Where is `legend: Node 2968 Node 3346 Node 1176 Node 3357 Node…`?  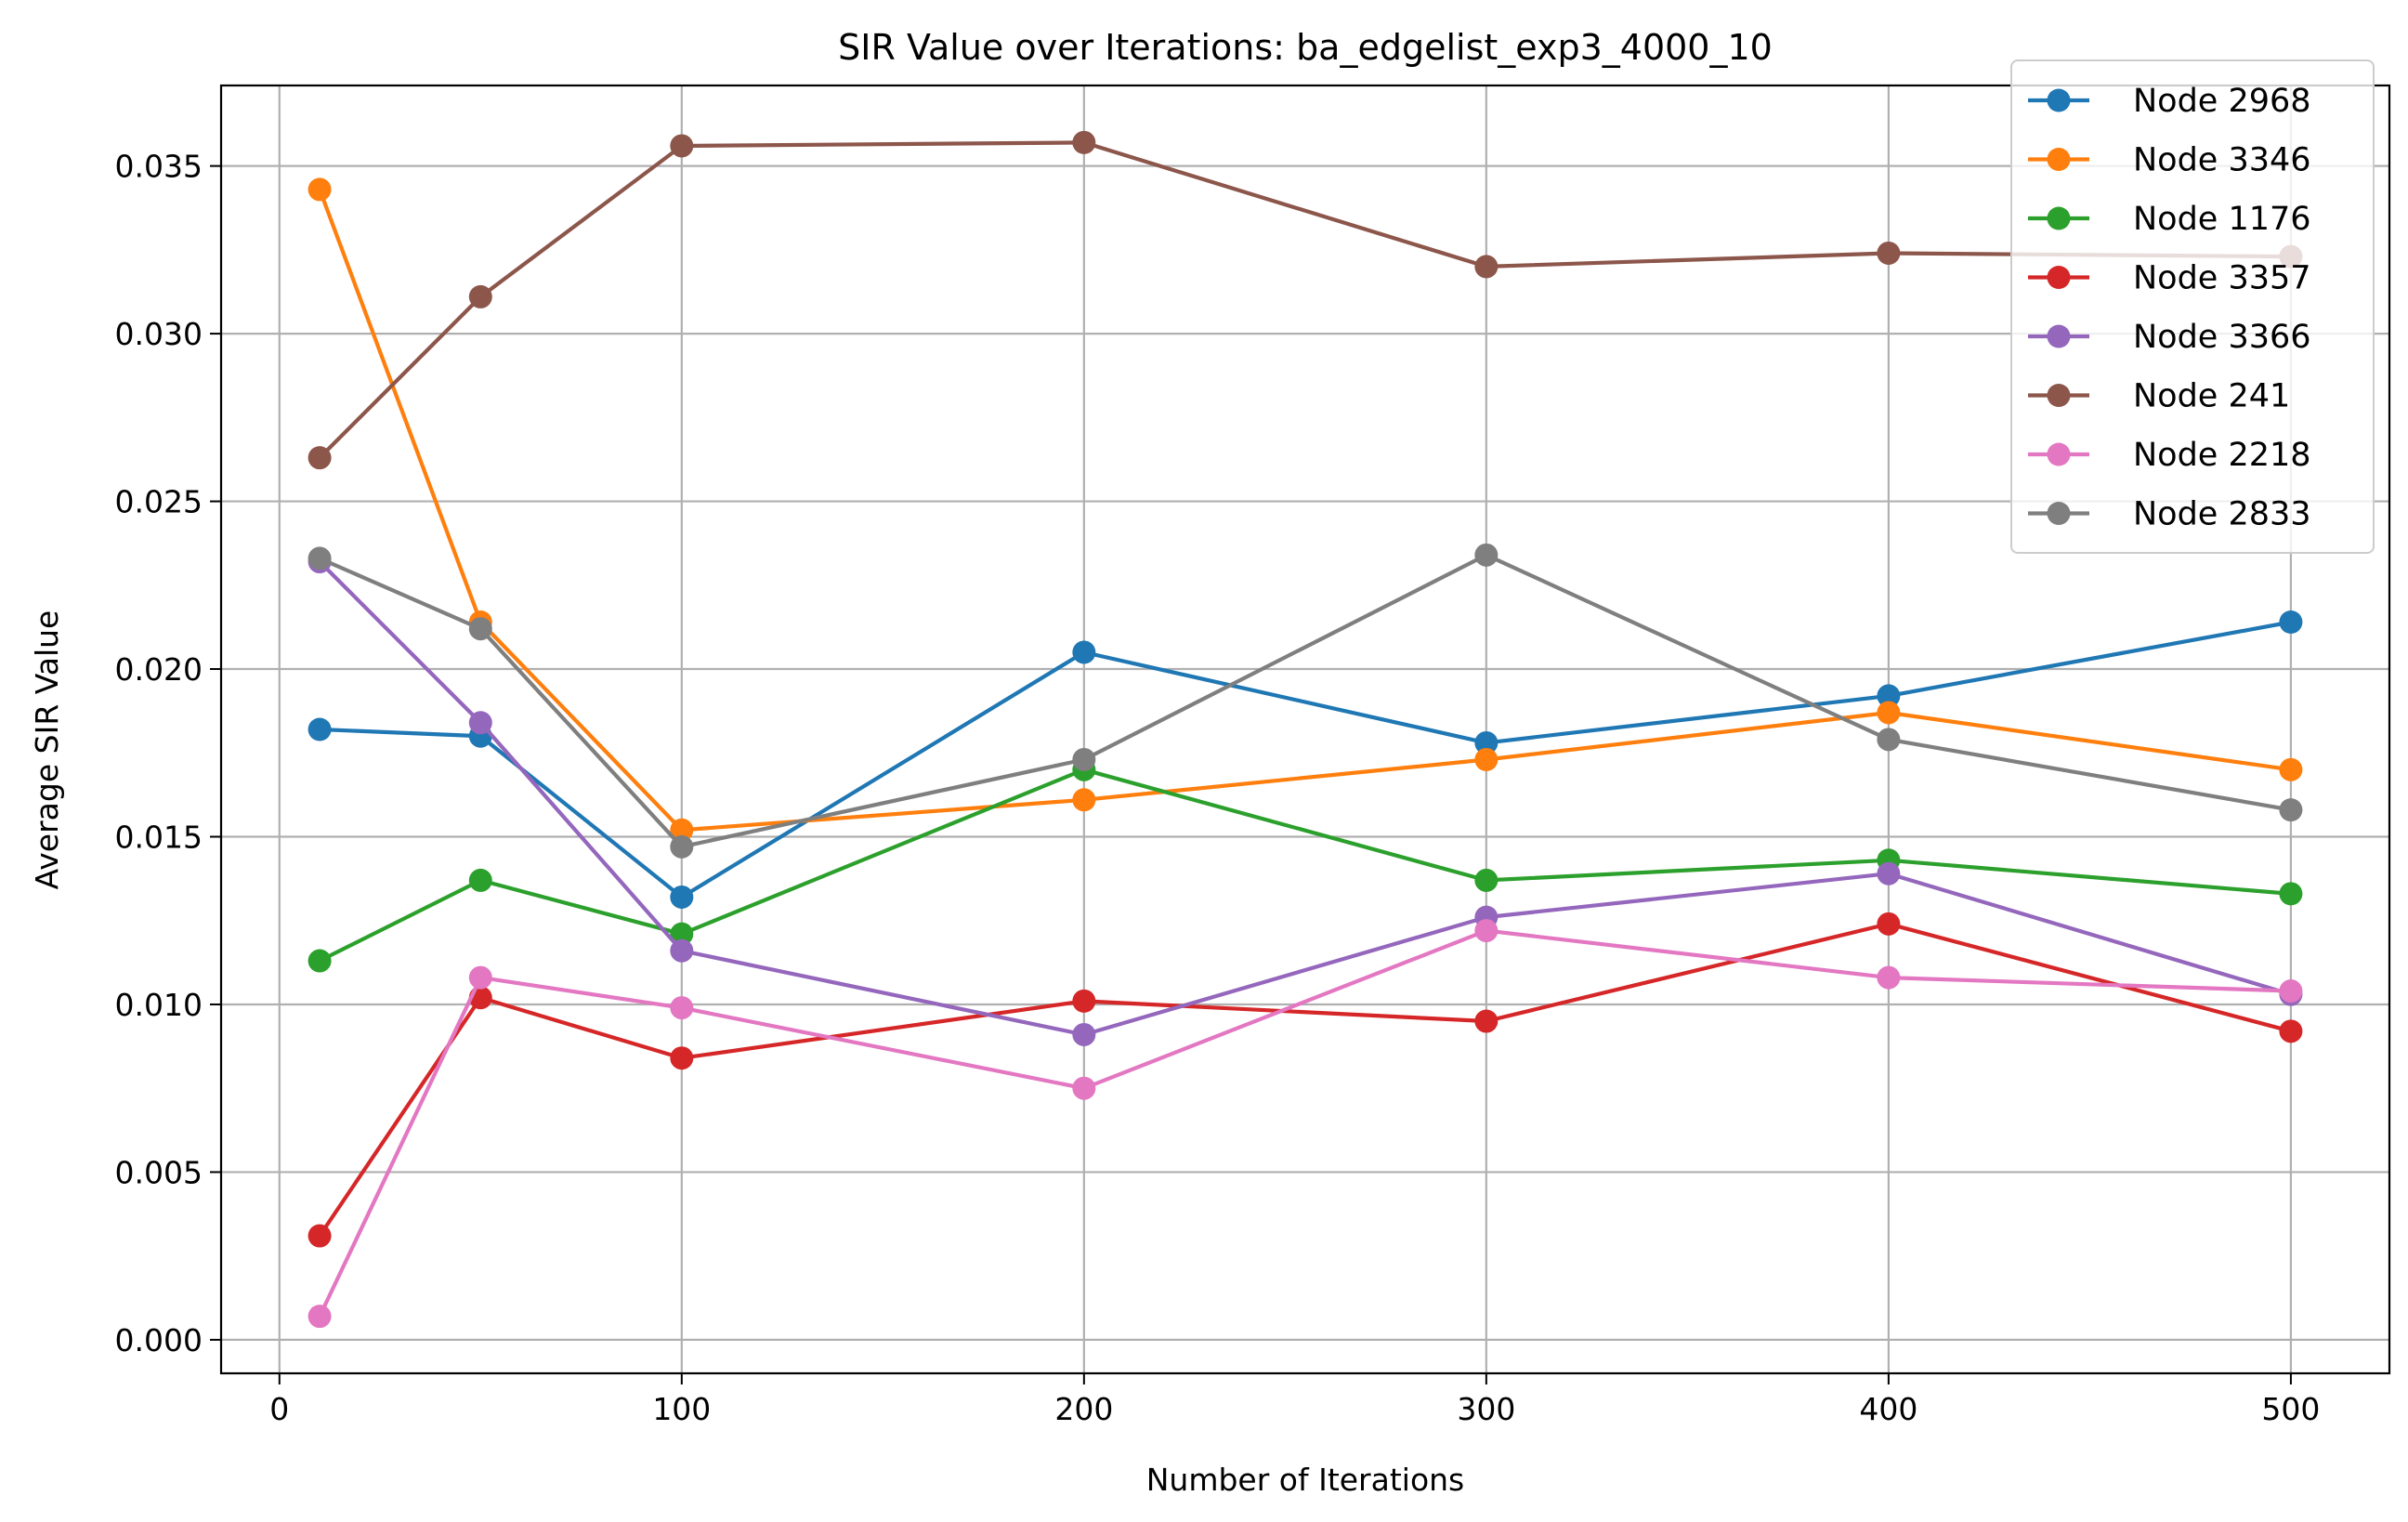
legend: Node 2968 Node 3346 Node 1176 Node 3357 Node… is located at coordinates (2192, 306).